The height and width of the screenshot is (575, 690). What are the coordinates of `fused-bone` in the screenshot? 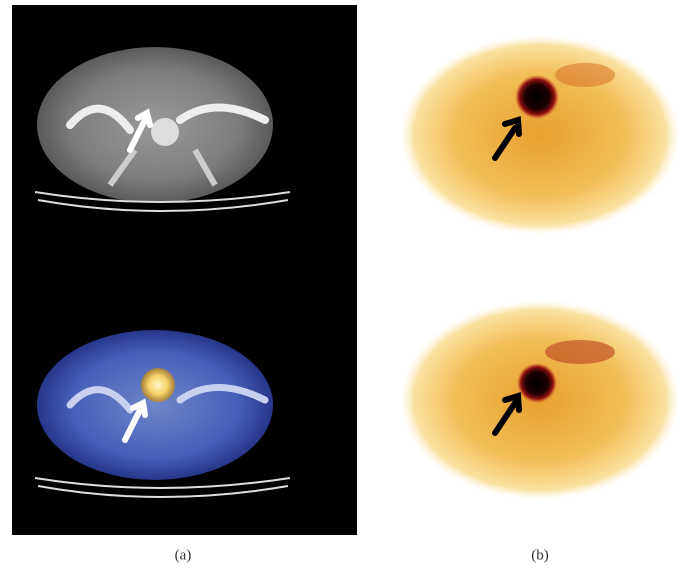 It's located at (167, 399).